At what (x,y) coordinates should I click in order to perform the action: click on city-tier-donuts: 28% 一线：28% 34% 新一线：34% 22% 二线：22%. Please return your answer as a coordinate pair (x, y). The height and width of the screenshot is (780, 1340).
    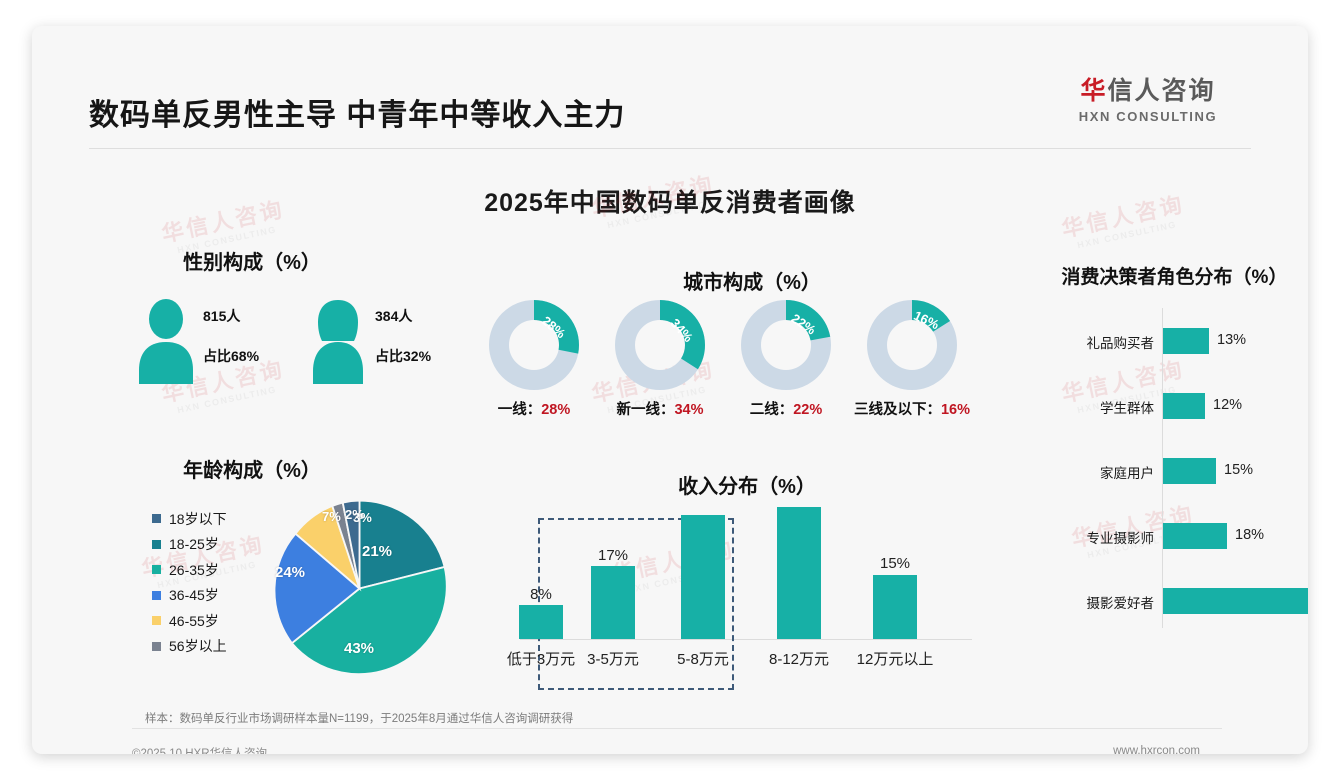
    Looking at the image, I should click on (752, 358).